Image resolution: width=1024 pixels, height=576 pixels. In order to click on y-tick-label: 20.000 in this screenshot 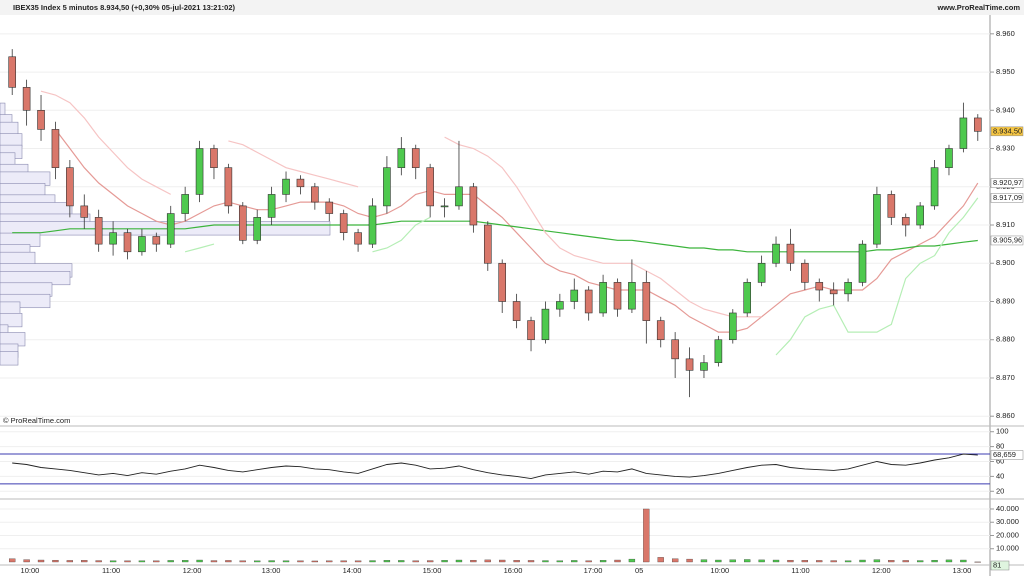, I will do `click(1007, 534)`.